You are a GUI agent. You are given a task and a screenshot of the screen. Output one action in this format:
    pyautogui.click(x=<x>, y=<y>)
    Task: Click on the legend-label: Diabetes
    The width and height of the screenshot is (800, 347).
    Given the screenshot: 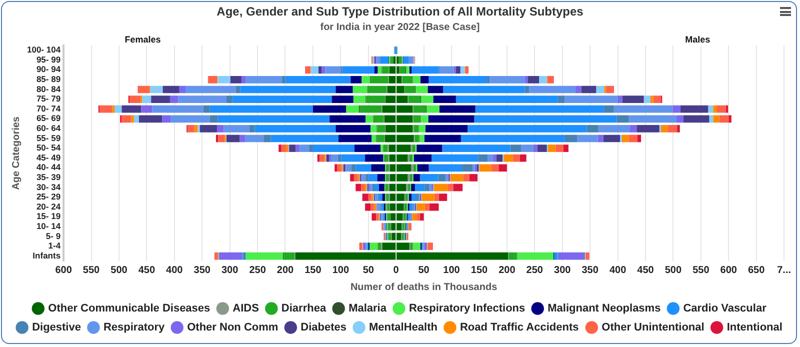 What is the action you would take?
    pyautogui.click(x=323, y=328)
    